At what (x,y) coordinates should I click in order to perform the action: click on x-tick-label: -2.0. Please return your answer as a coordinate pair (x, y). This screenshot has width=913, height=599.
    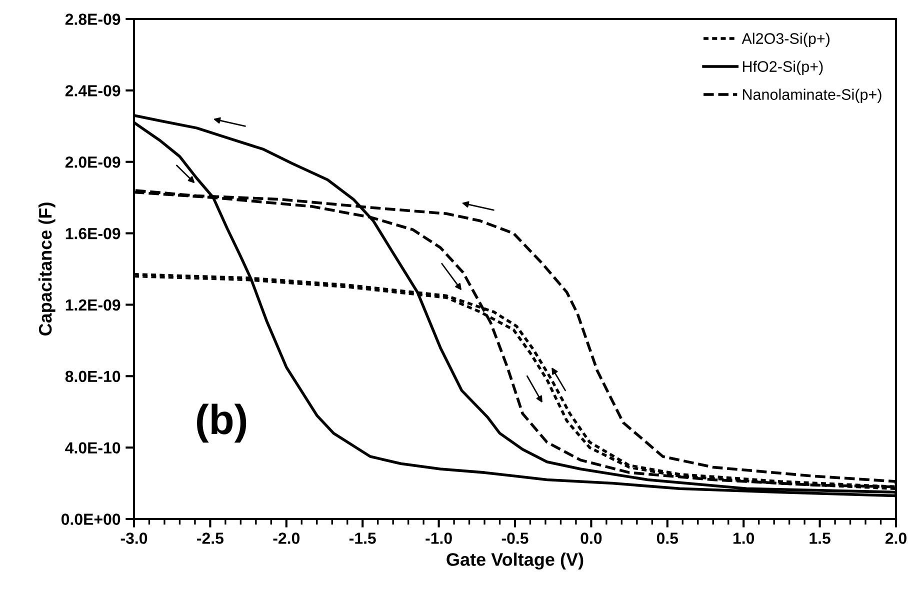
    Looking at the image, I should click on (286, 538).